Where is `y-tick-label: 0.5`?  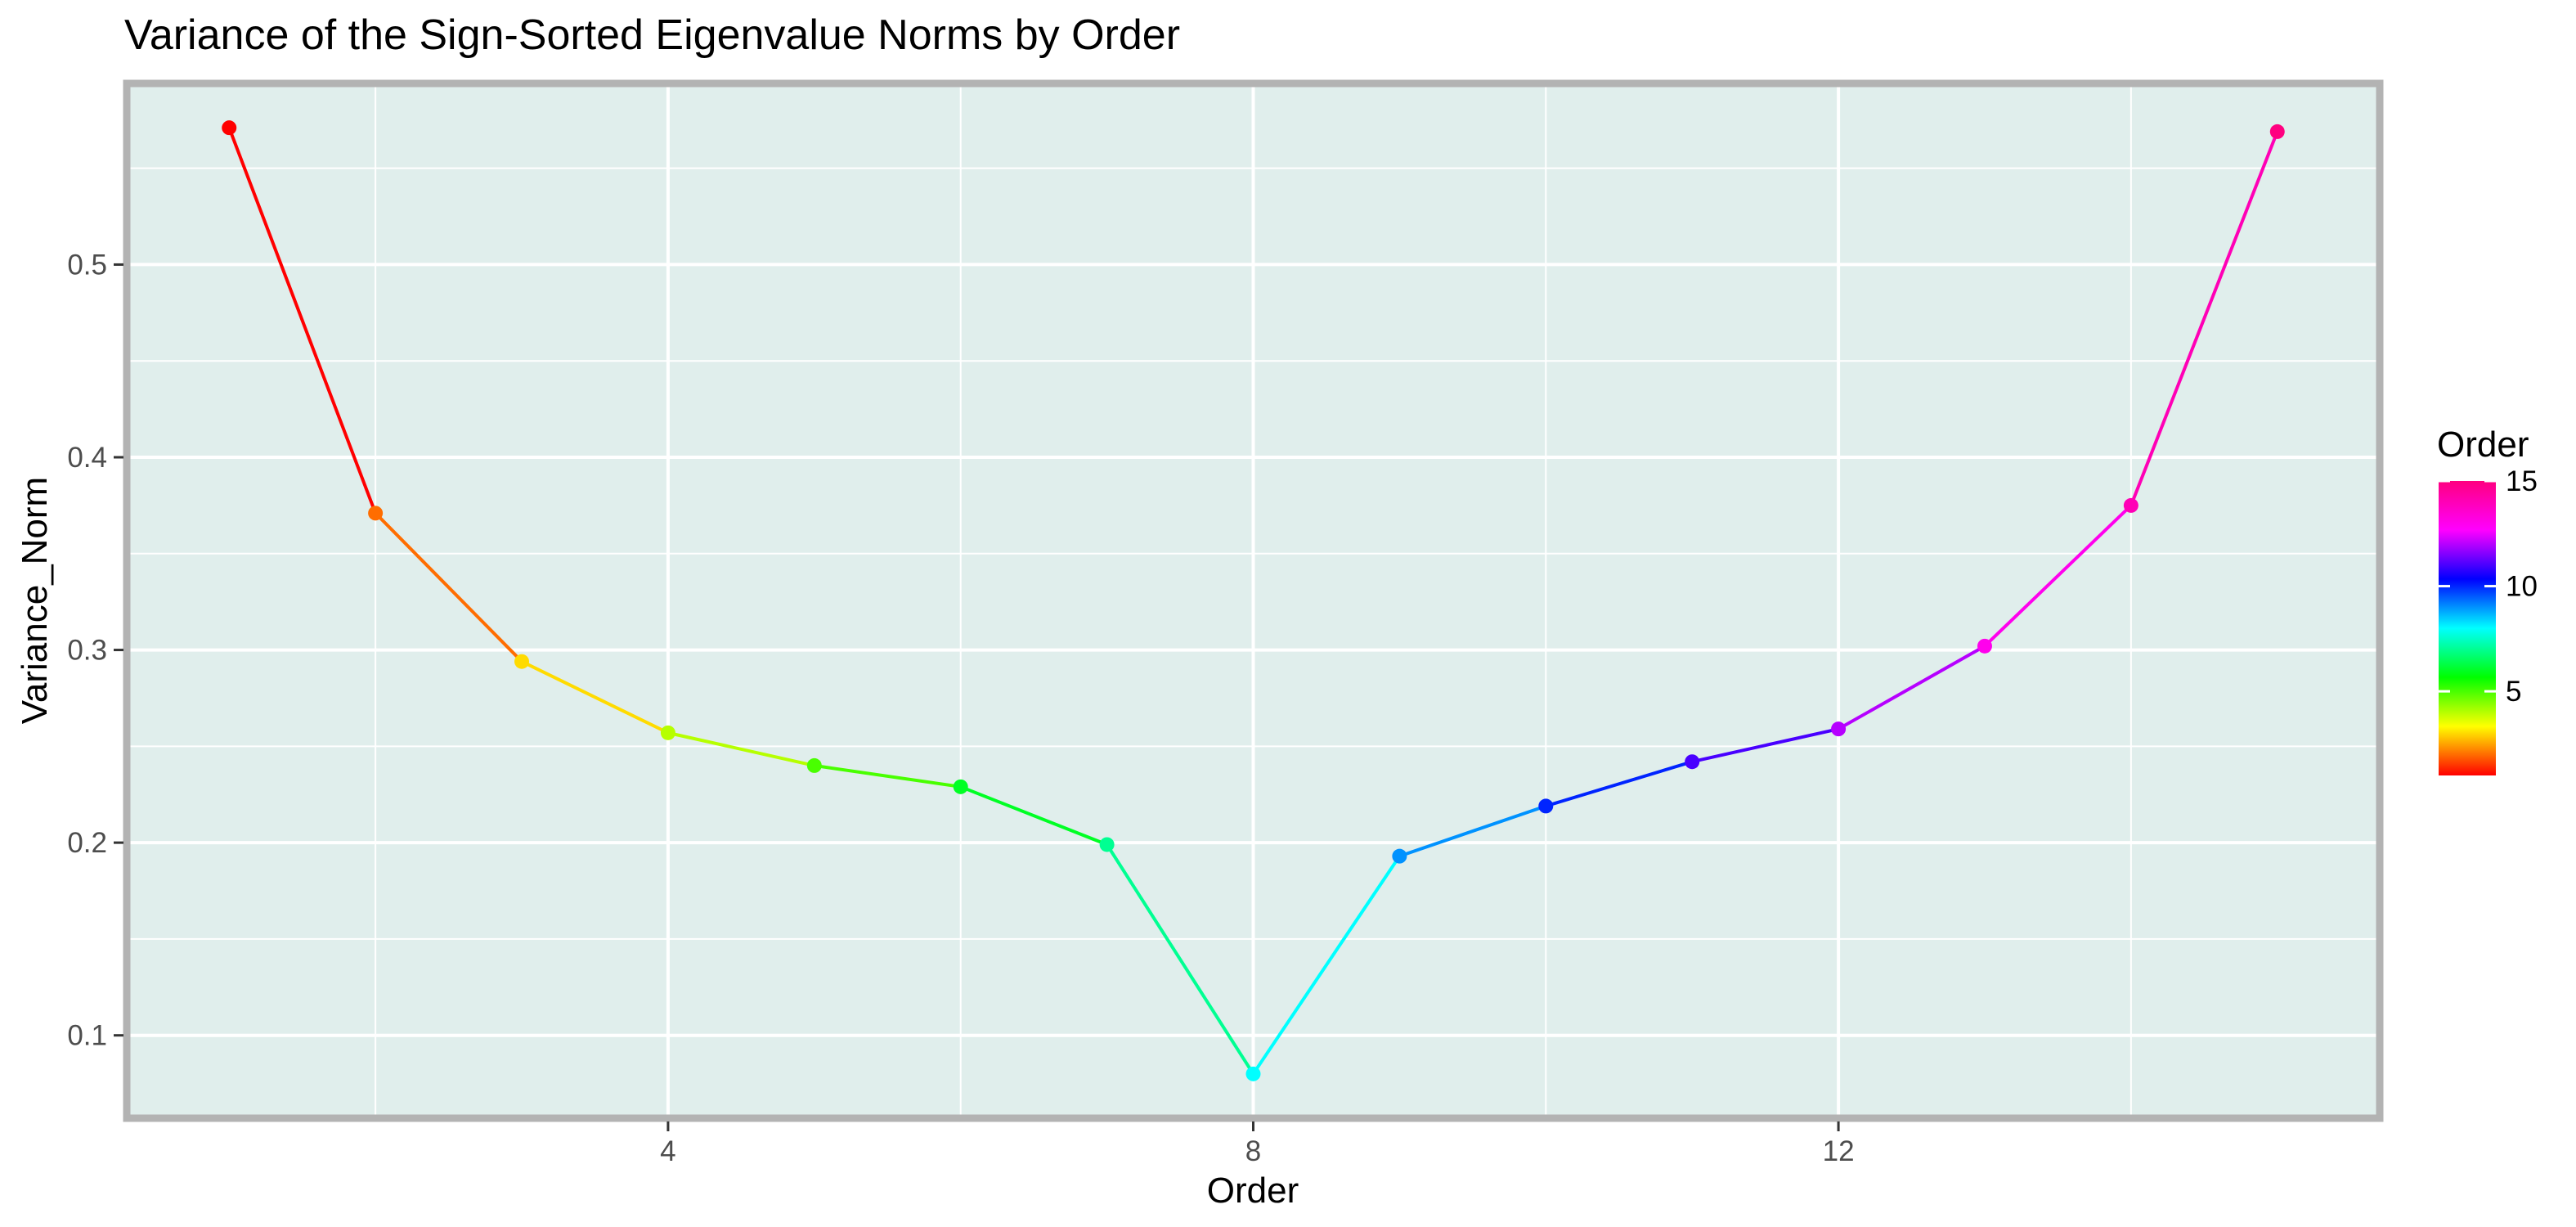
y-tick-label: 0.5 is located at coordinates (87, 265).